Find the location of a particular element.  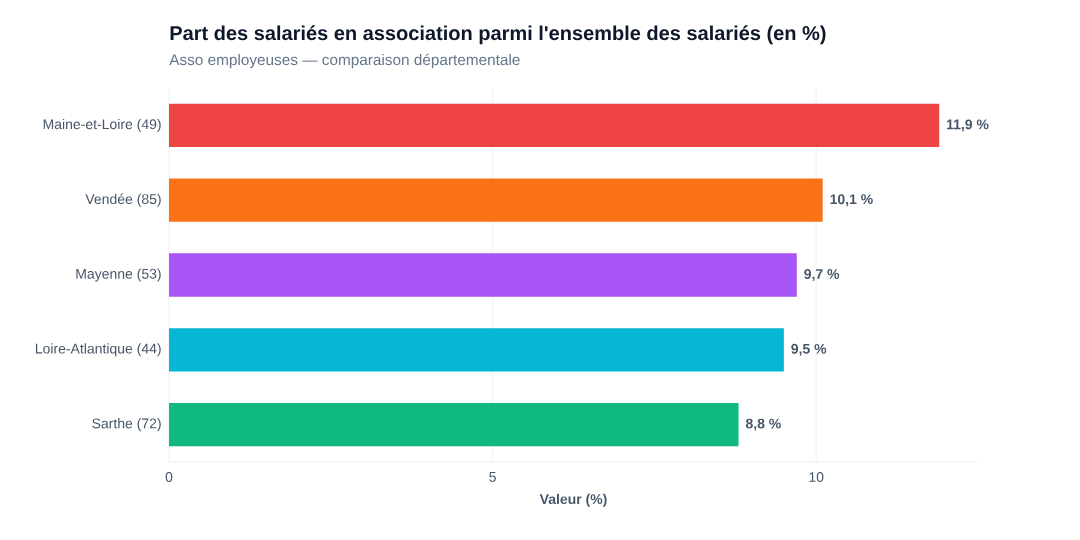

y-tick-label: Mayenne (53) is located at coordinates (118, 275).